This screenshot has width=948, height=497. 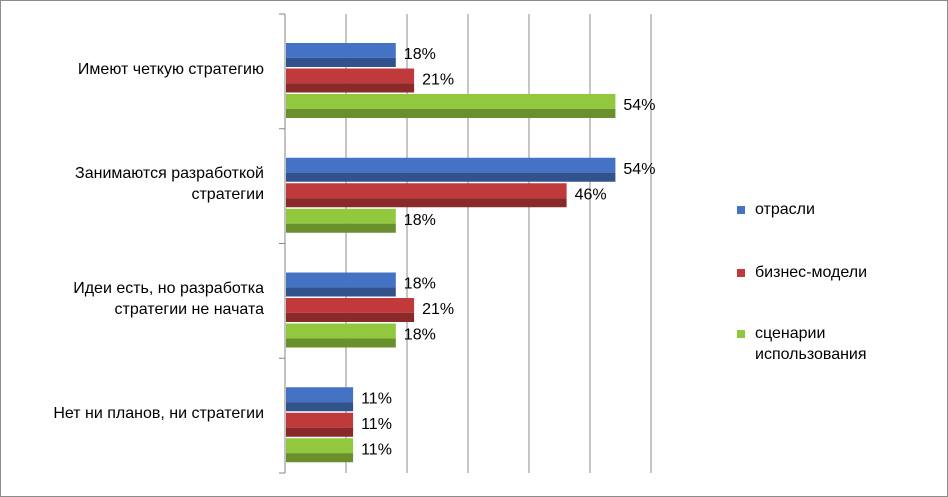 What do you see at coordinates (811, 344) in the screenshot?
I see `legend-label: сценарии использования` at bounding box center [811, 344].